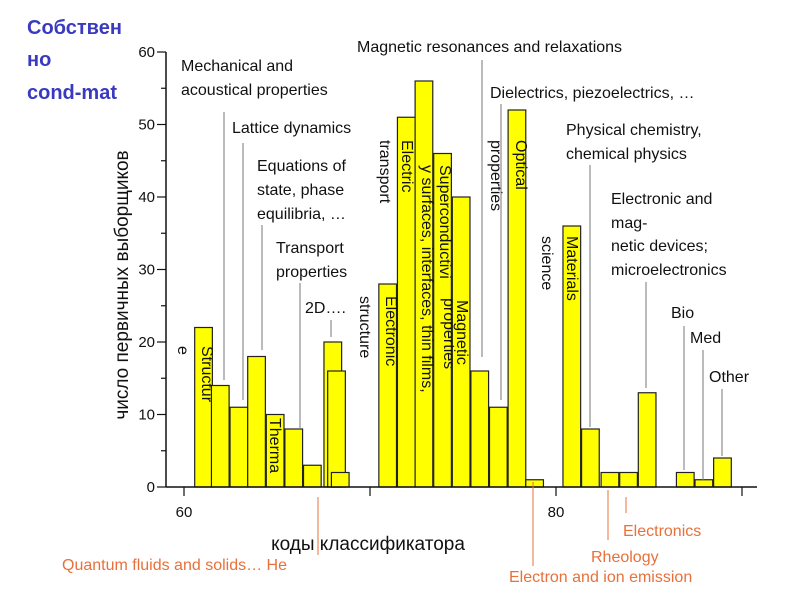 Image resolution: width=800 pixels, height=600 pixels. Describe the element at coordinates (300, 190) in the screenshot. I see `annotation-label: state, phase` at that location.